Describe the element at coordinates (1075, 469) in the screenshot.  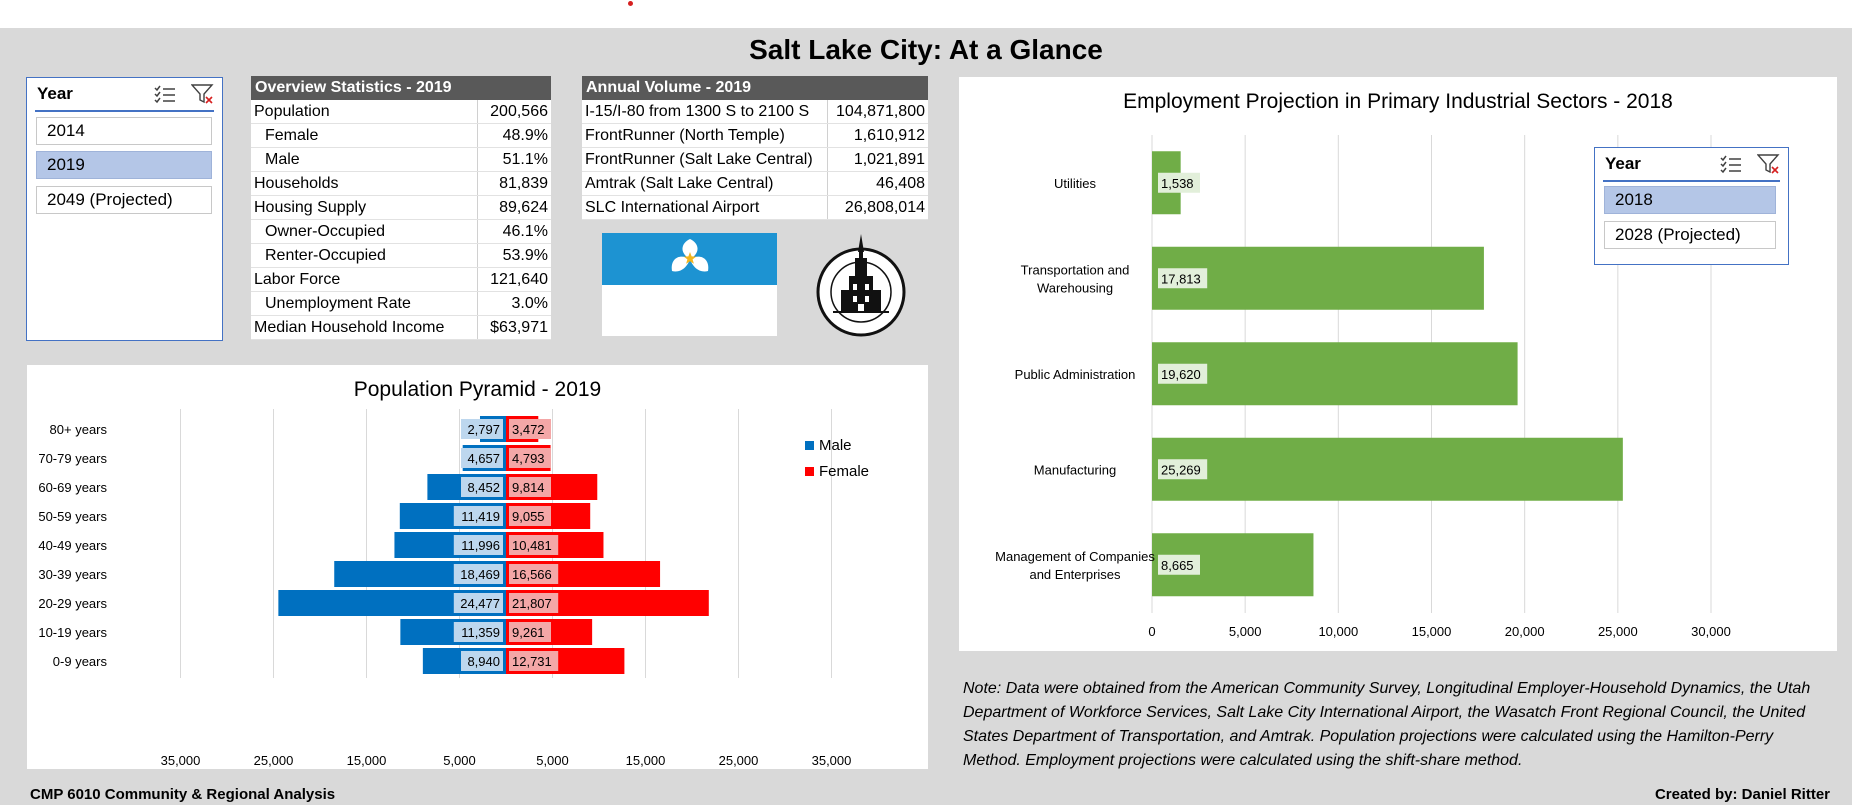
I see `employment-category-label: Manufacturing` at that location.